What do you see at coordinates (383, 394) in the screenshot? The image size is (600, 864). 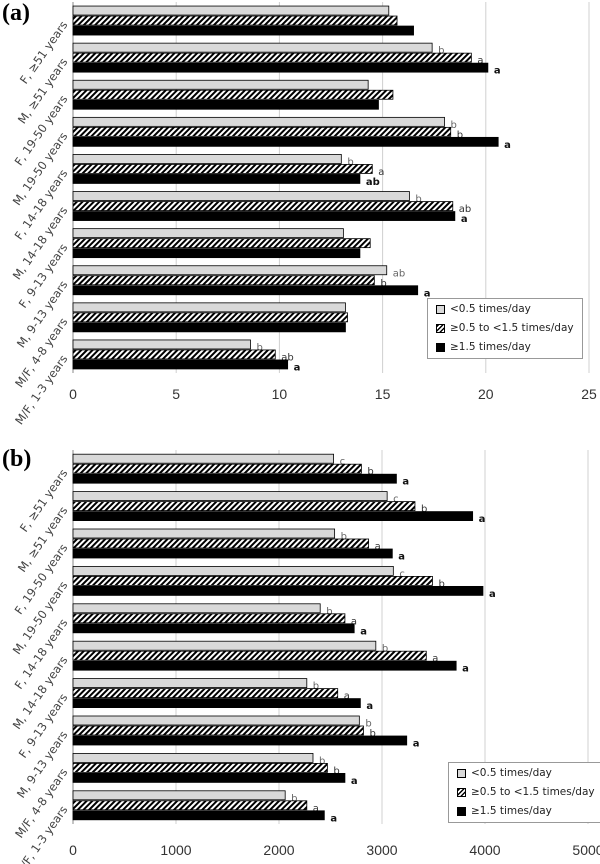 I see `x-tick-label: 15` at bounding box center [383, 394].